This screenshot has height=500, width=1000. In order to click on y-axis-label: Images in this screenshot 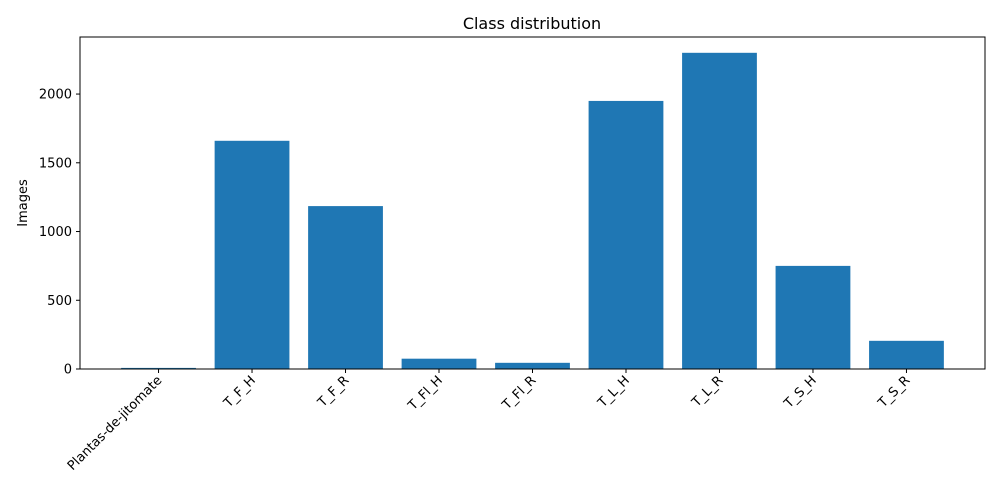, I will do `click(23, 203)`.